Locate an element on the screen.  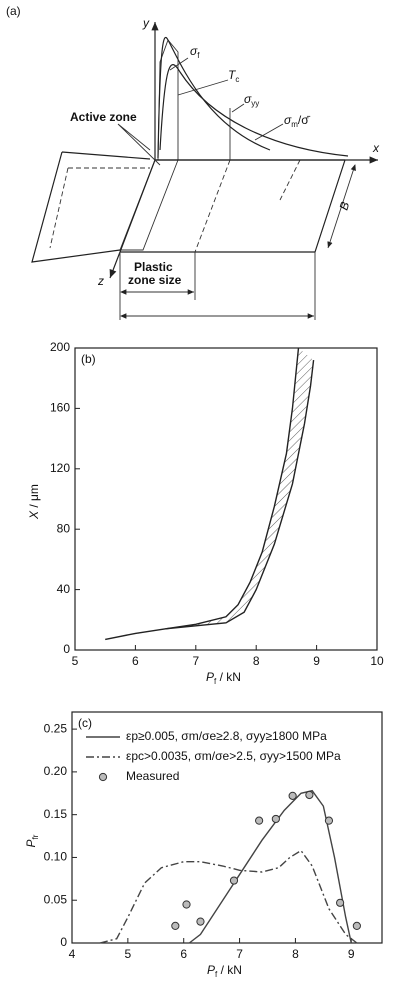
sigma-yy-label: σyy is located at coordinates (251, 100).